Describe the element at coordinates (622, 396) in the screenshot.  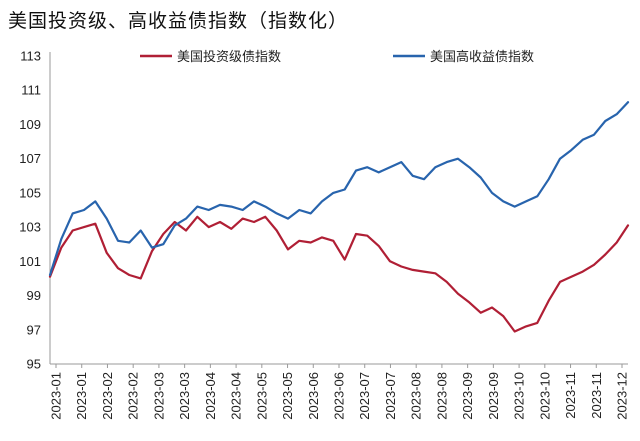
I see `x-tick-label: 2023-12` at that location.